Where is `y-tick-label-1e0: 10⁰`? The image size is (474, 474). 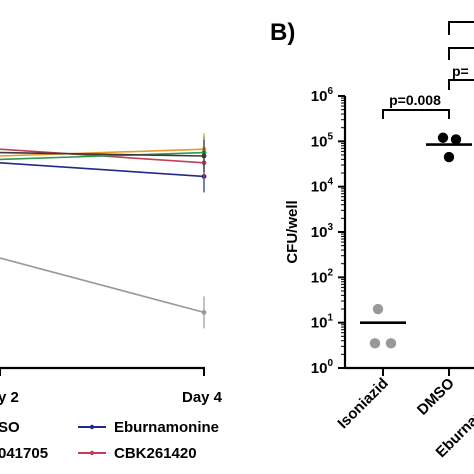 y-tick-label-1e0: 10⁰ is located at coordinates (322, 367).